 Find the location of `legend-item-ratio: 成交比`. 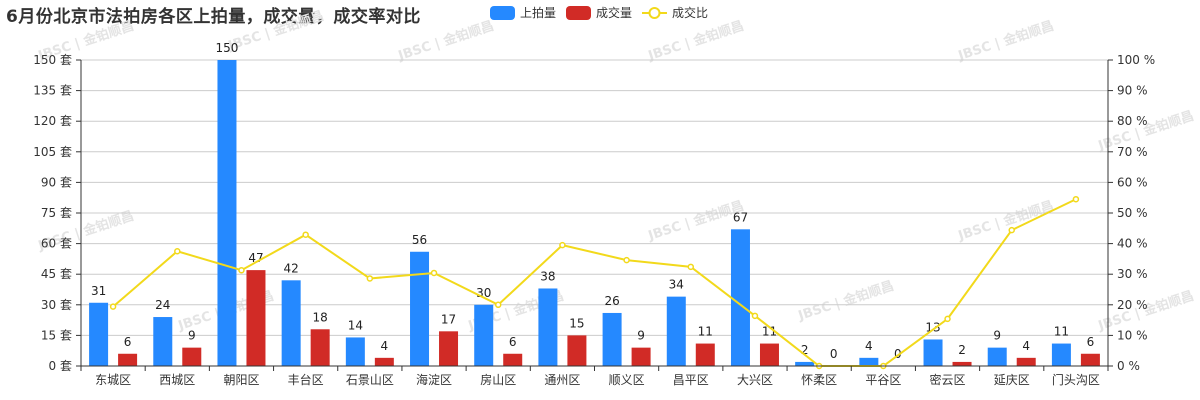

legend-item-ratio: 成交比 is located at coordinates (675, 12).